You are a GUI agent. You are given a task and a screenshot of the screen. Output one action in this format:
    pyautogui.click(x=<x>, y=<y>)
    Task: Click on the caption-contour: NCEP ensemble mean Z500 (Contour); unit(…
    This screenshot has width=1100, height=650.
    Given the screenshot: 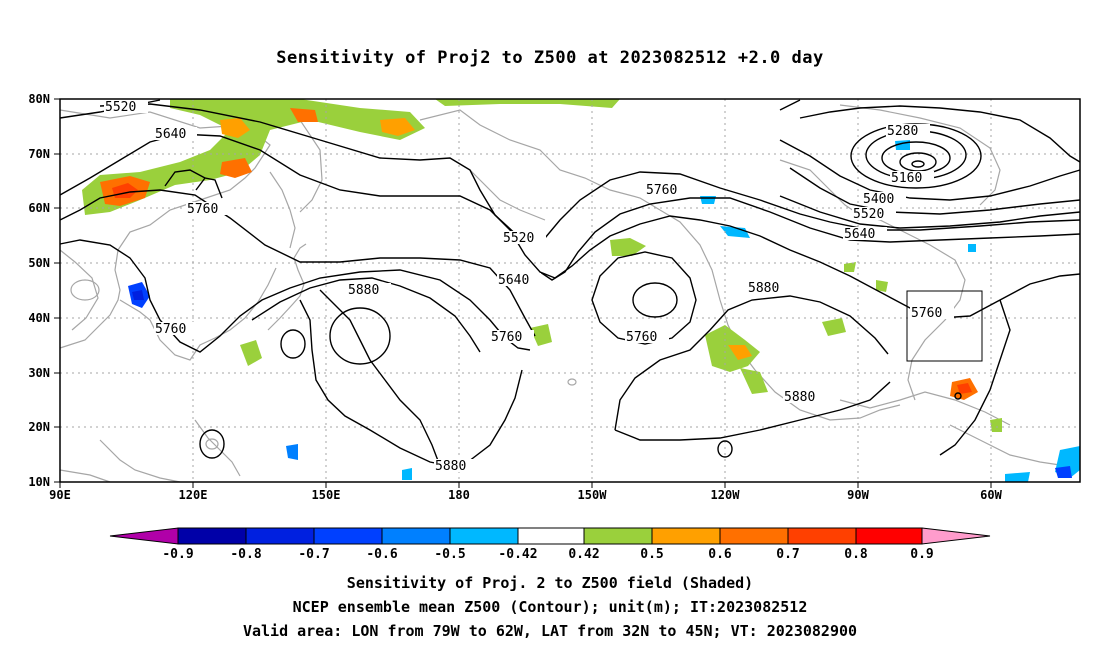 What is the action you would take?
    pyautogui.click(x=550, y=607)
    